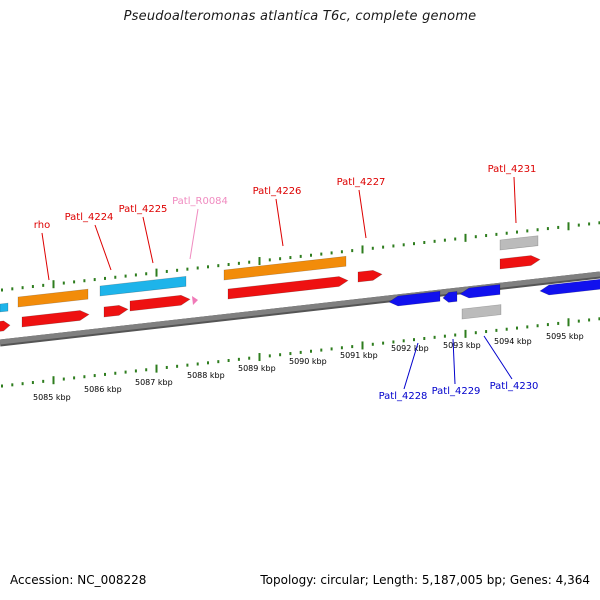  I want to click on gene-label: Patl_4224, so click(89, 217).